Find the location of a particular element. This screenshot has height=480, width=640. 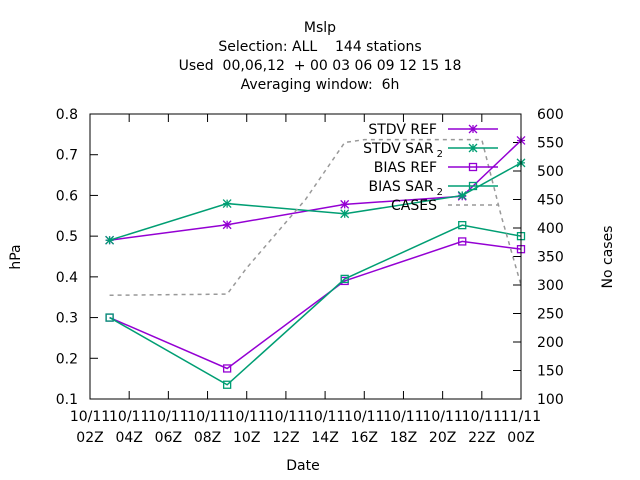

x-tick-label-hour: 10Z is located at coordinates (246, 438).